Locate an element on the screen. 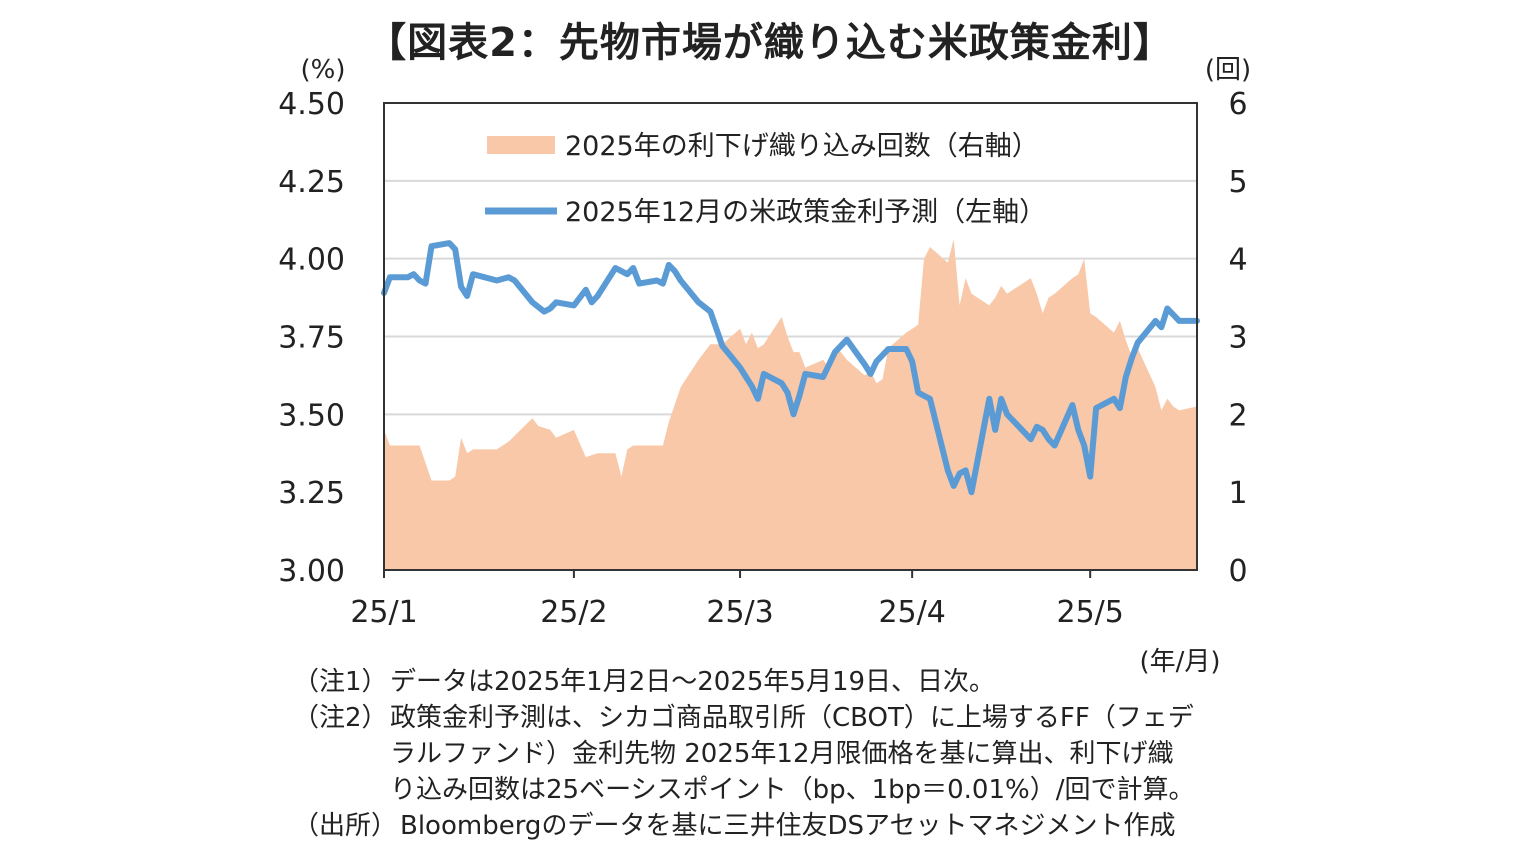 Image resolution: width=1540 pixels, height=866 pixels. x-tick-label: 25/3 is located at coordinates (739, 612).